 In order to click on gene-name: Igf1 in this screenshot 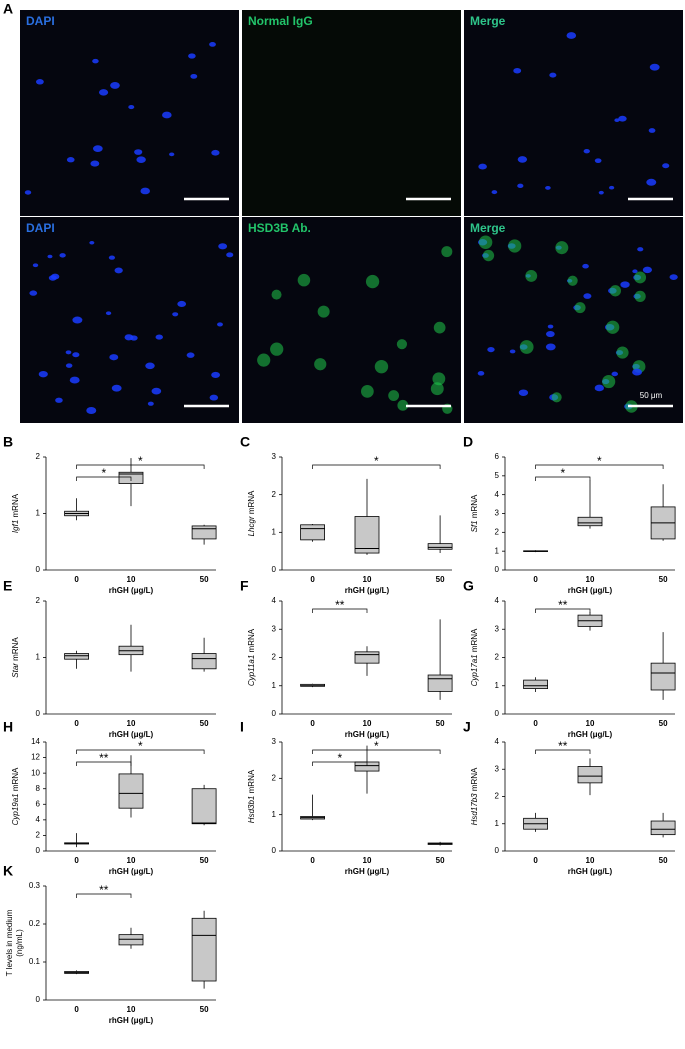, I will do `click(15, 526)`.